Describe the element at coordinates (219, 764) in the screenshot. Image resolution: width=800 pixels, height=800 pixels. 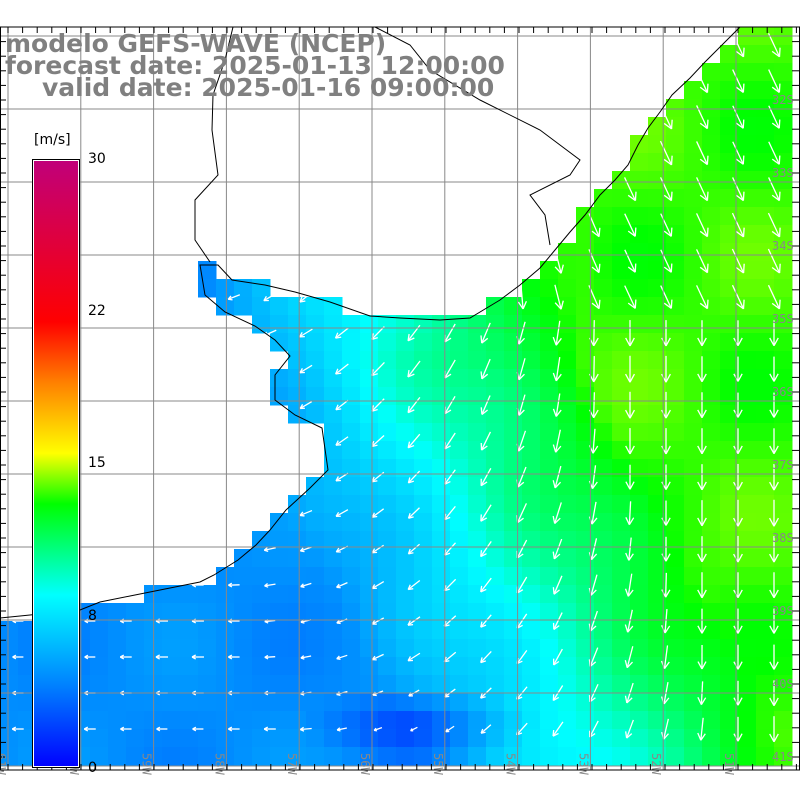
I see `lon-label: 58W` at that location.